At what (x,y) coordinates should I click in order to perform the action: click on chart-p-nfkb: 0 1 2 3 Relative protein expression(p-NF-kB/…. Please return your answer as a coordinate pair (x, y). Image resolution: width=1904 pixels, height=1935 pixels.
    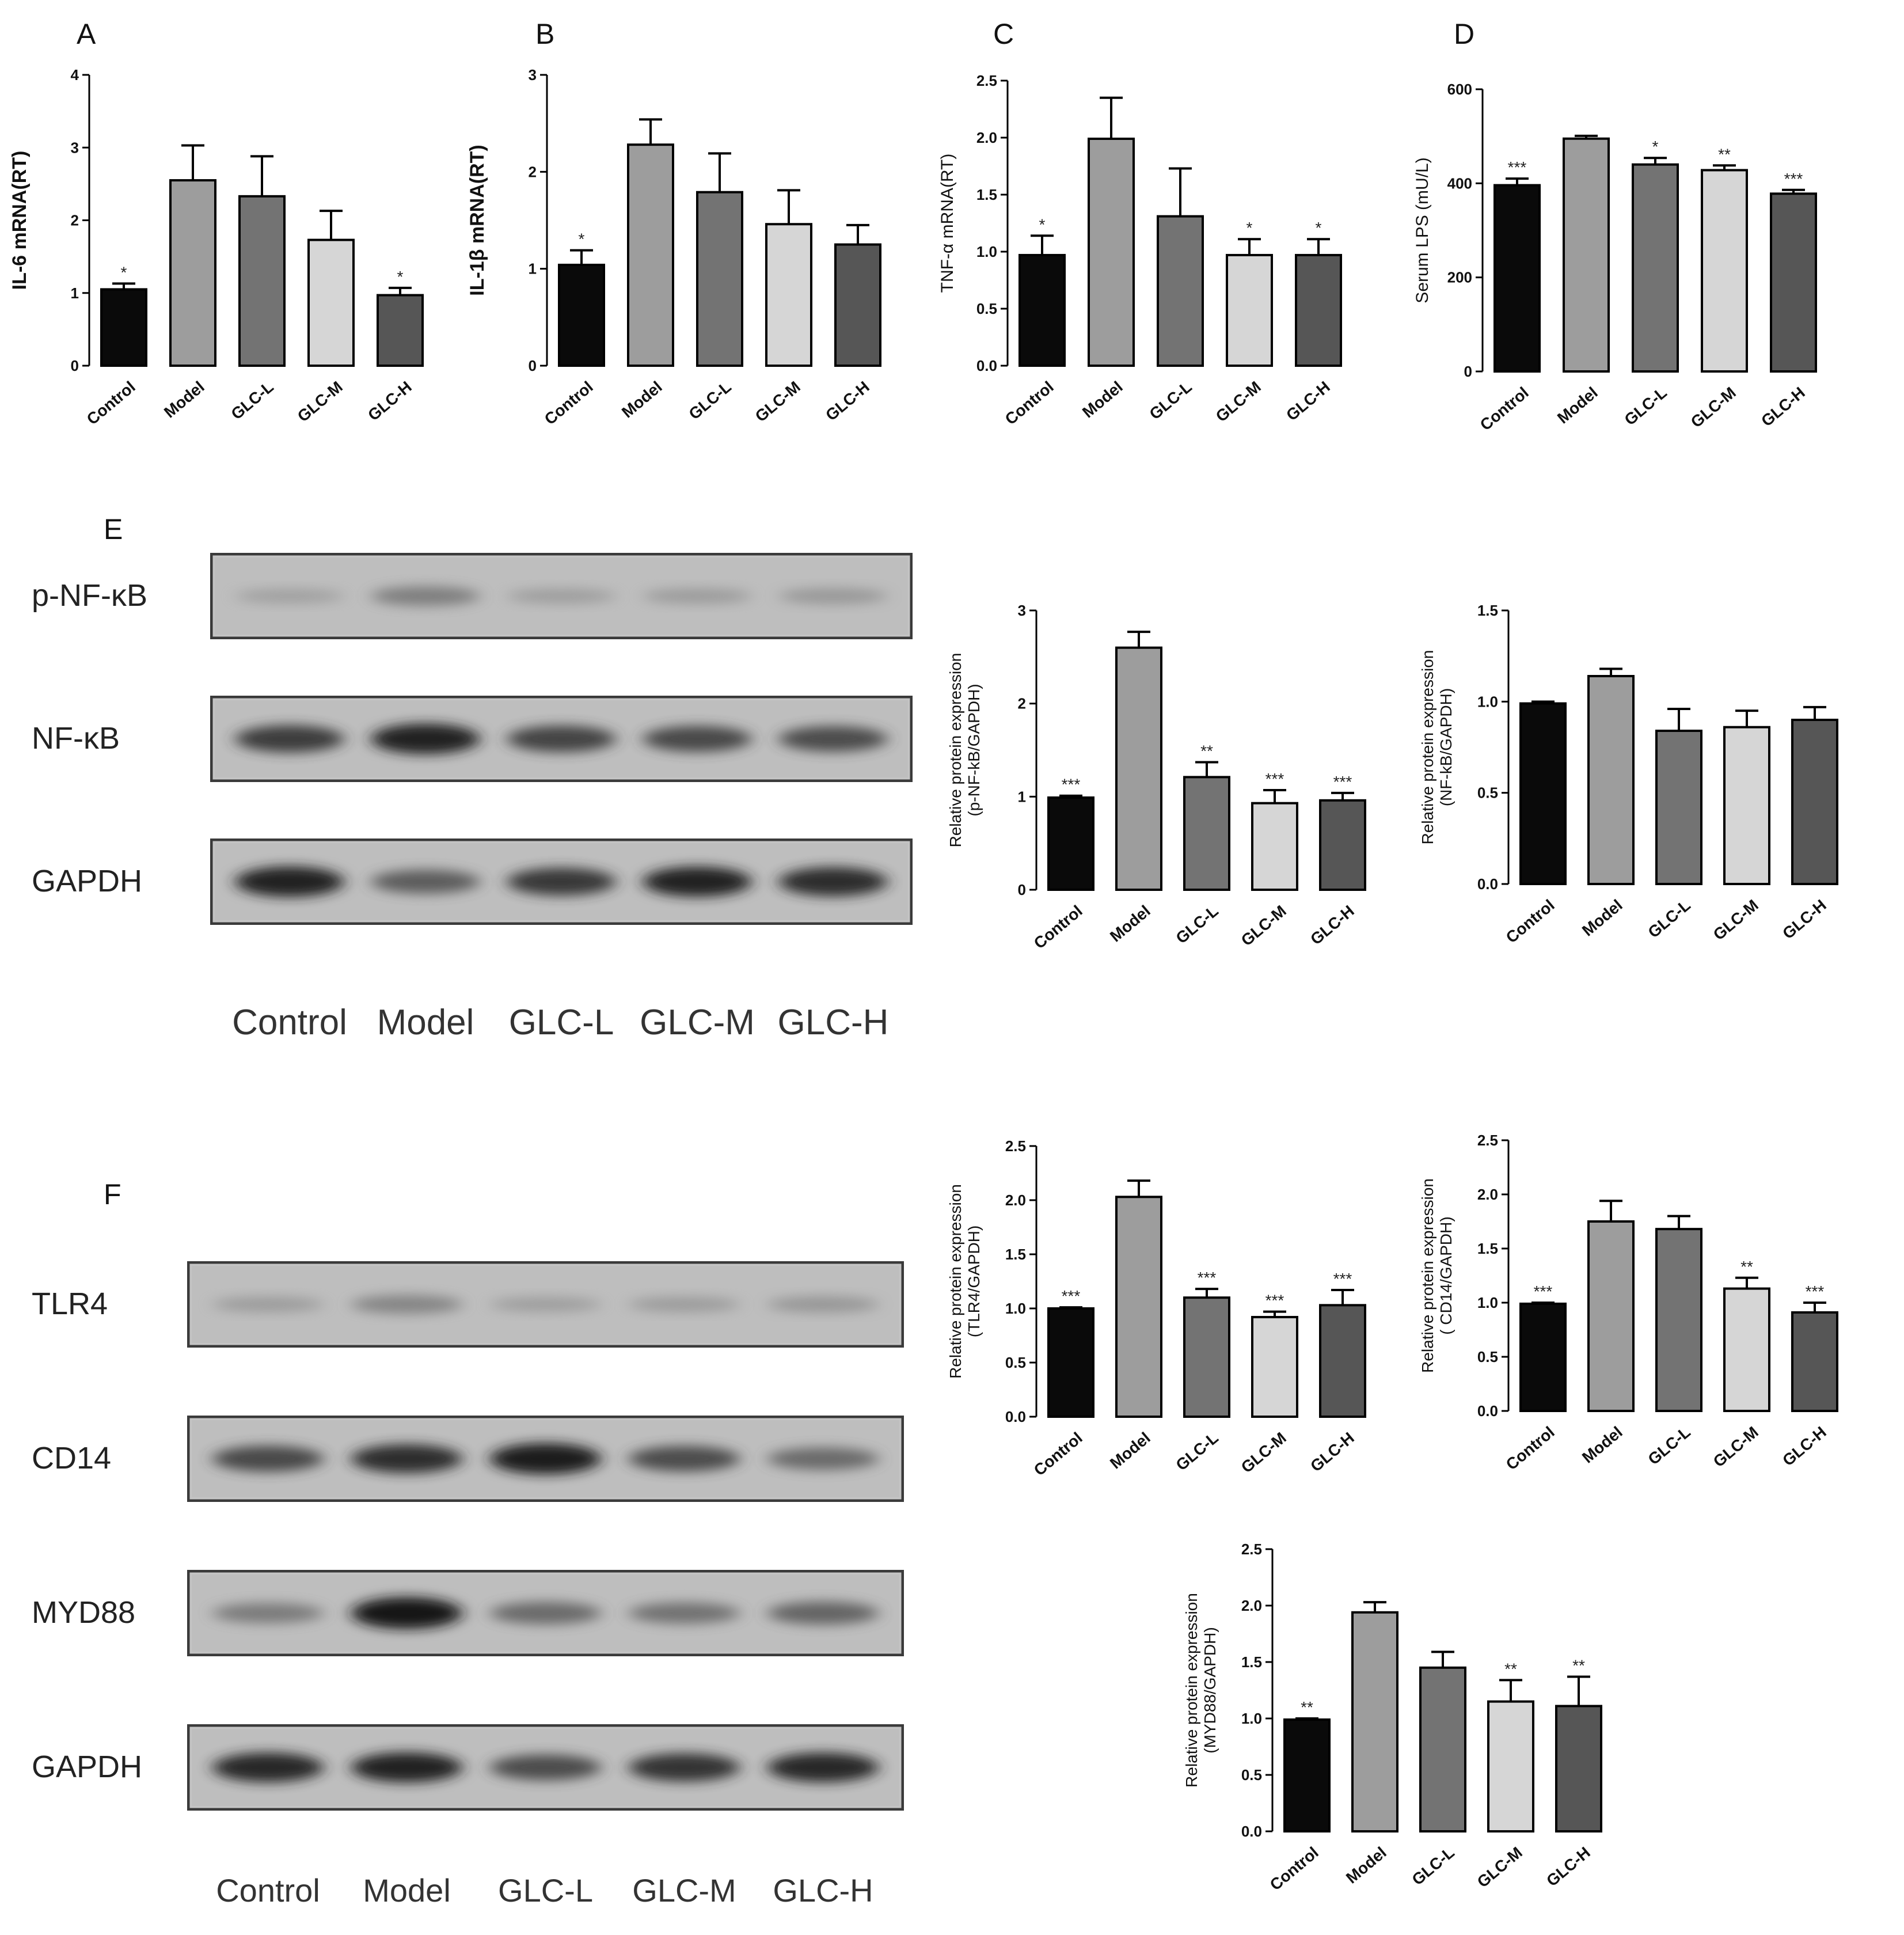
    Looking at the image, I should click on (1157, 777).